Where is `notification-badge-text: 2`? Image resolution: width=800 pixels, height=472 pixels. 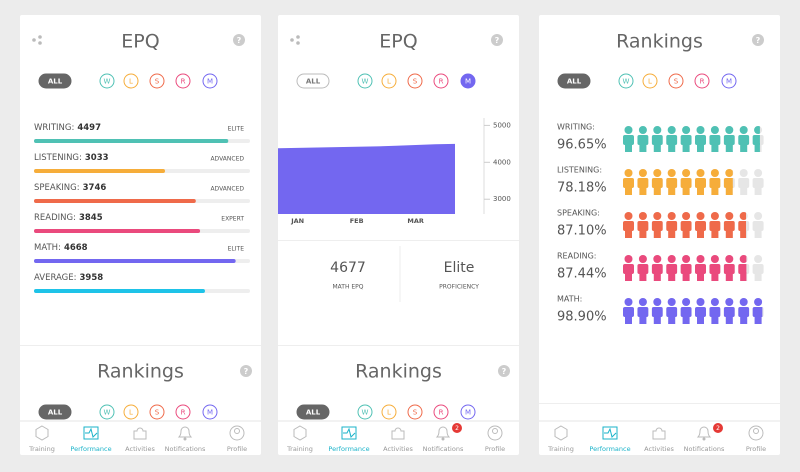
notification-badge-text: 2 is located at coordinates (718, 428).